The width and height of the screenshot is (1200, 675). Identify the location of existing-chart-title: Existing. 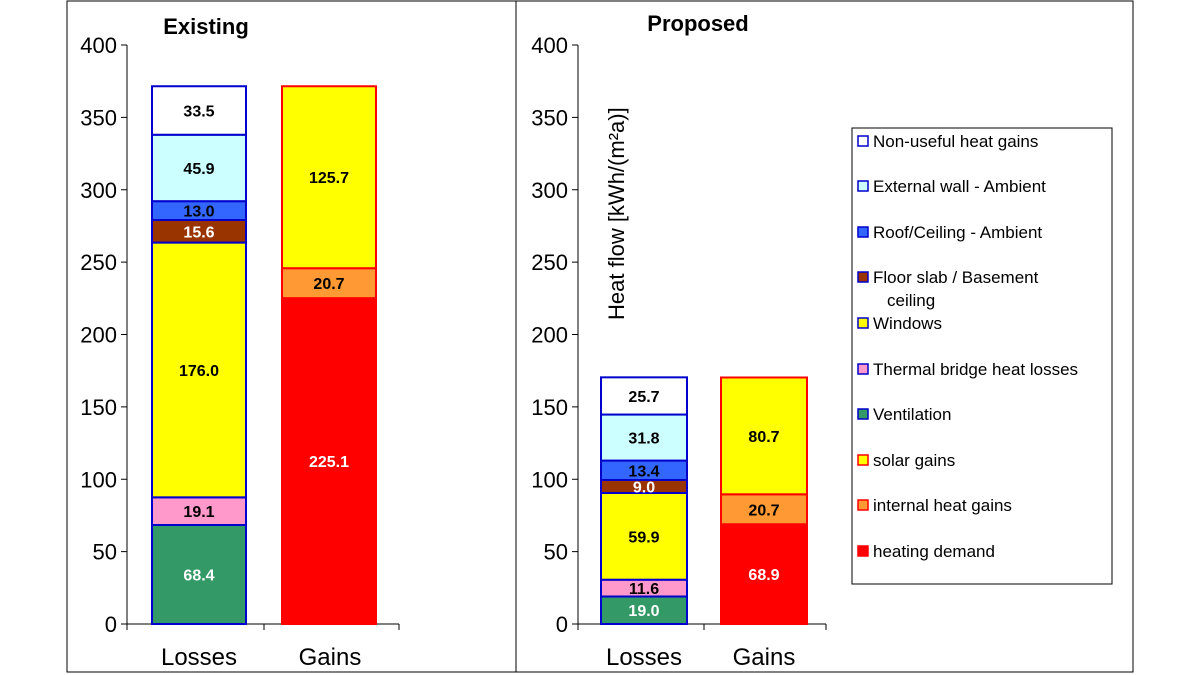
(206, 26).